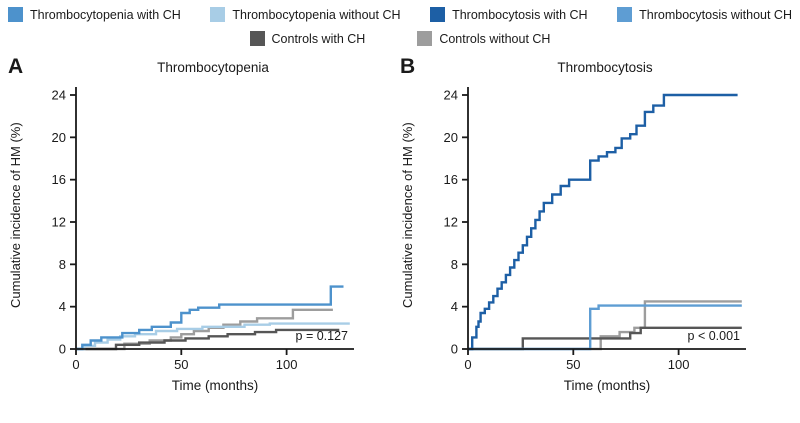 The height and width of the screenshot is (423, 800). Describe the element at coordinates (208, 339) in the screenshot. I see `series-controls-with-ch` at that location.